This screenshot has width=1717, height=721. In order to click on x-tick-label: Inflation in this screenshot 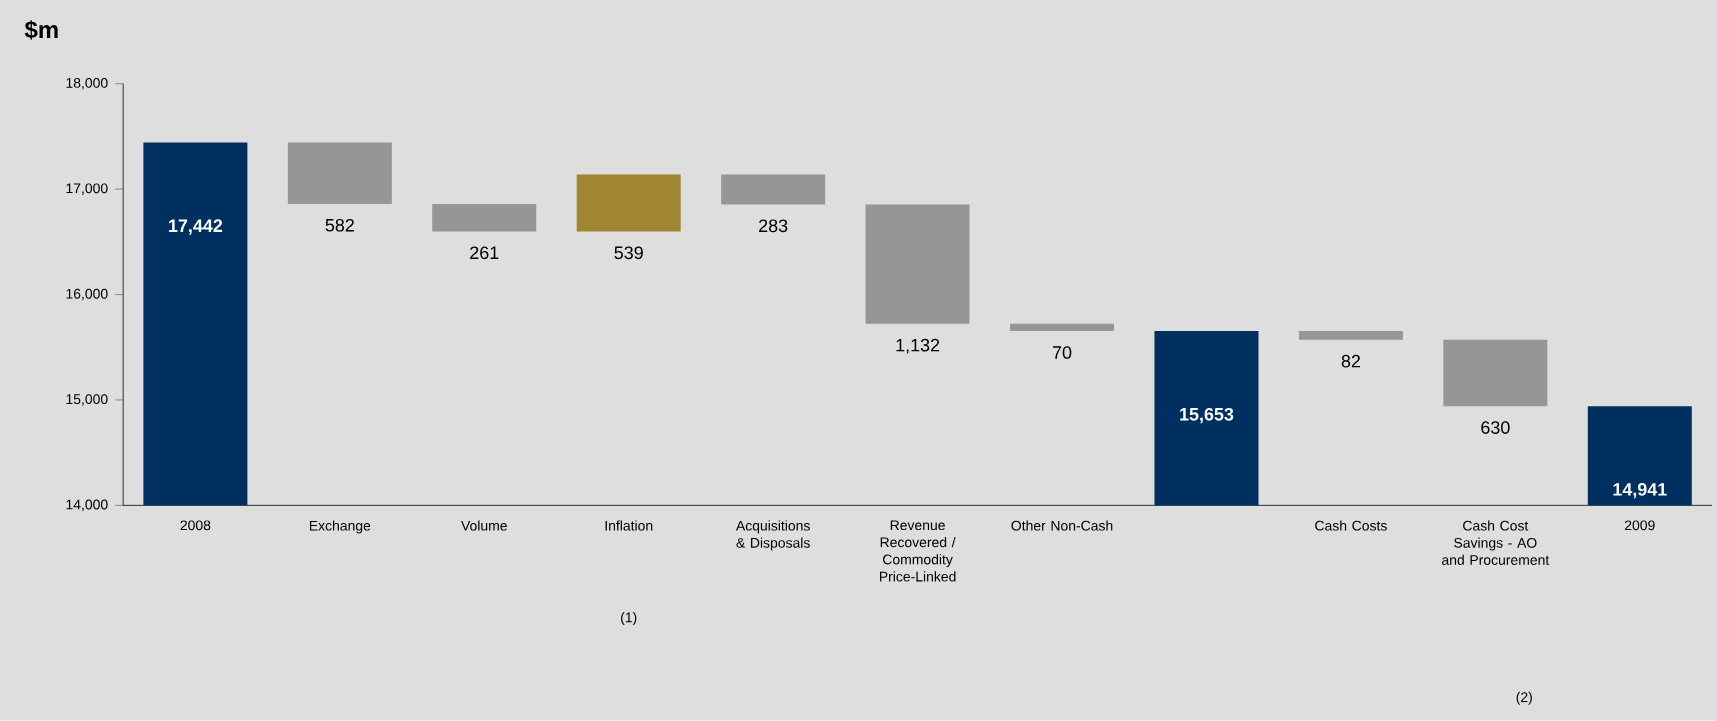, I will do `click(629, 525)`.